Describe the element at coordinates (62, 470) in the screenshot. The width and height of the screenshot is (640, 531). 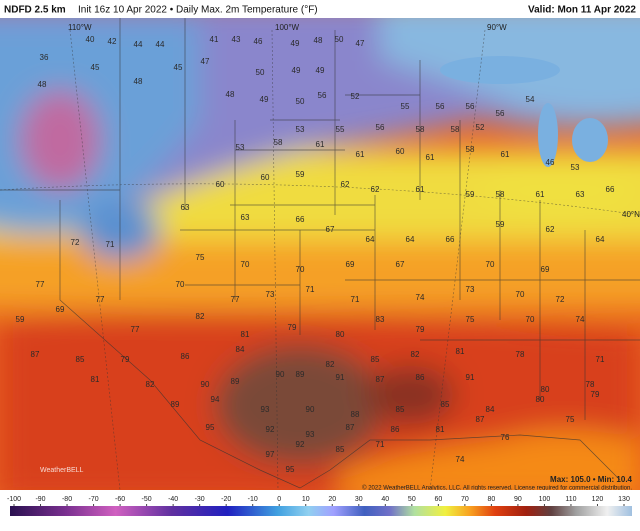
I see `logo: WeatherBELL` at that location.